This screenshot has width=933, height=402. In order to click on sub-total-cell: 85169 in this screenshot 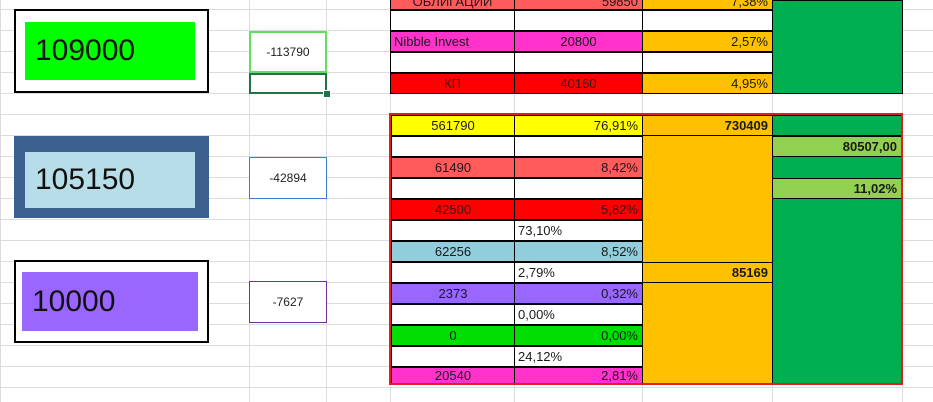, I will do `click(707, 272)`.